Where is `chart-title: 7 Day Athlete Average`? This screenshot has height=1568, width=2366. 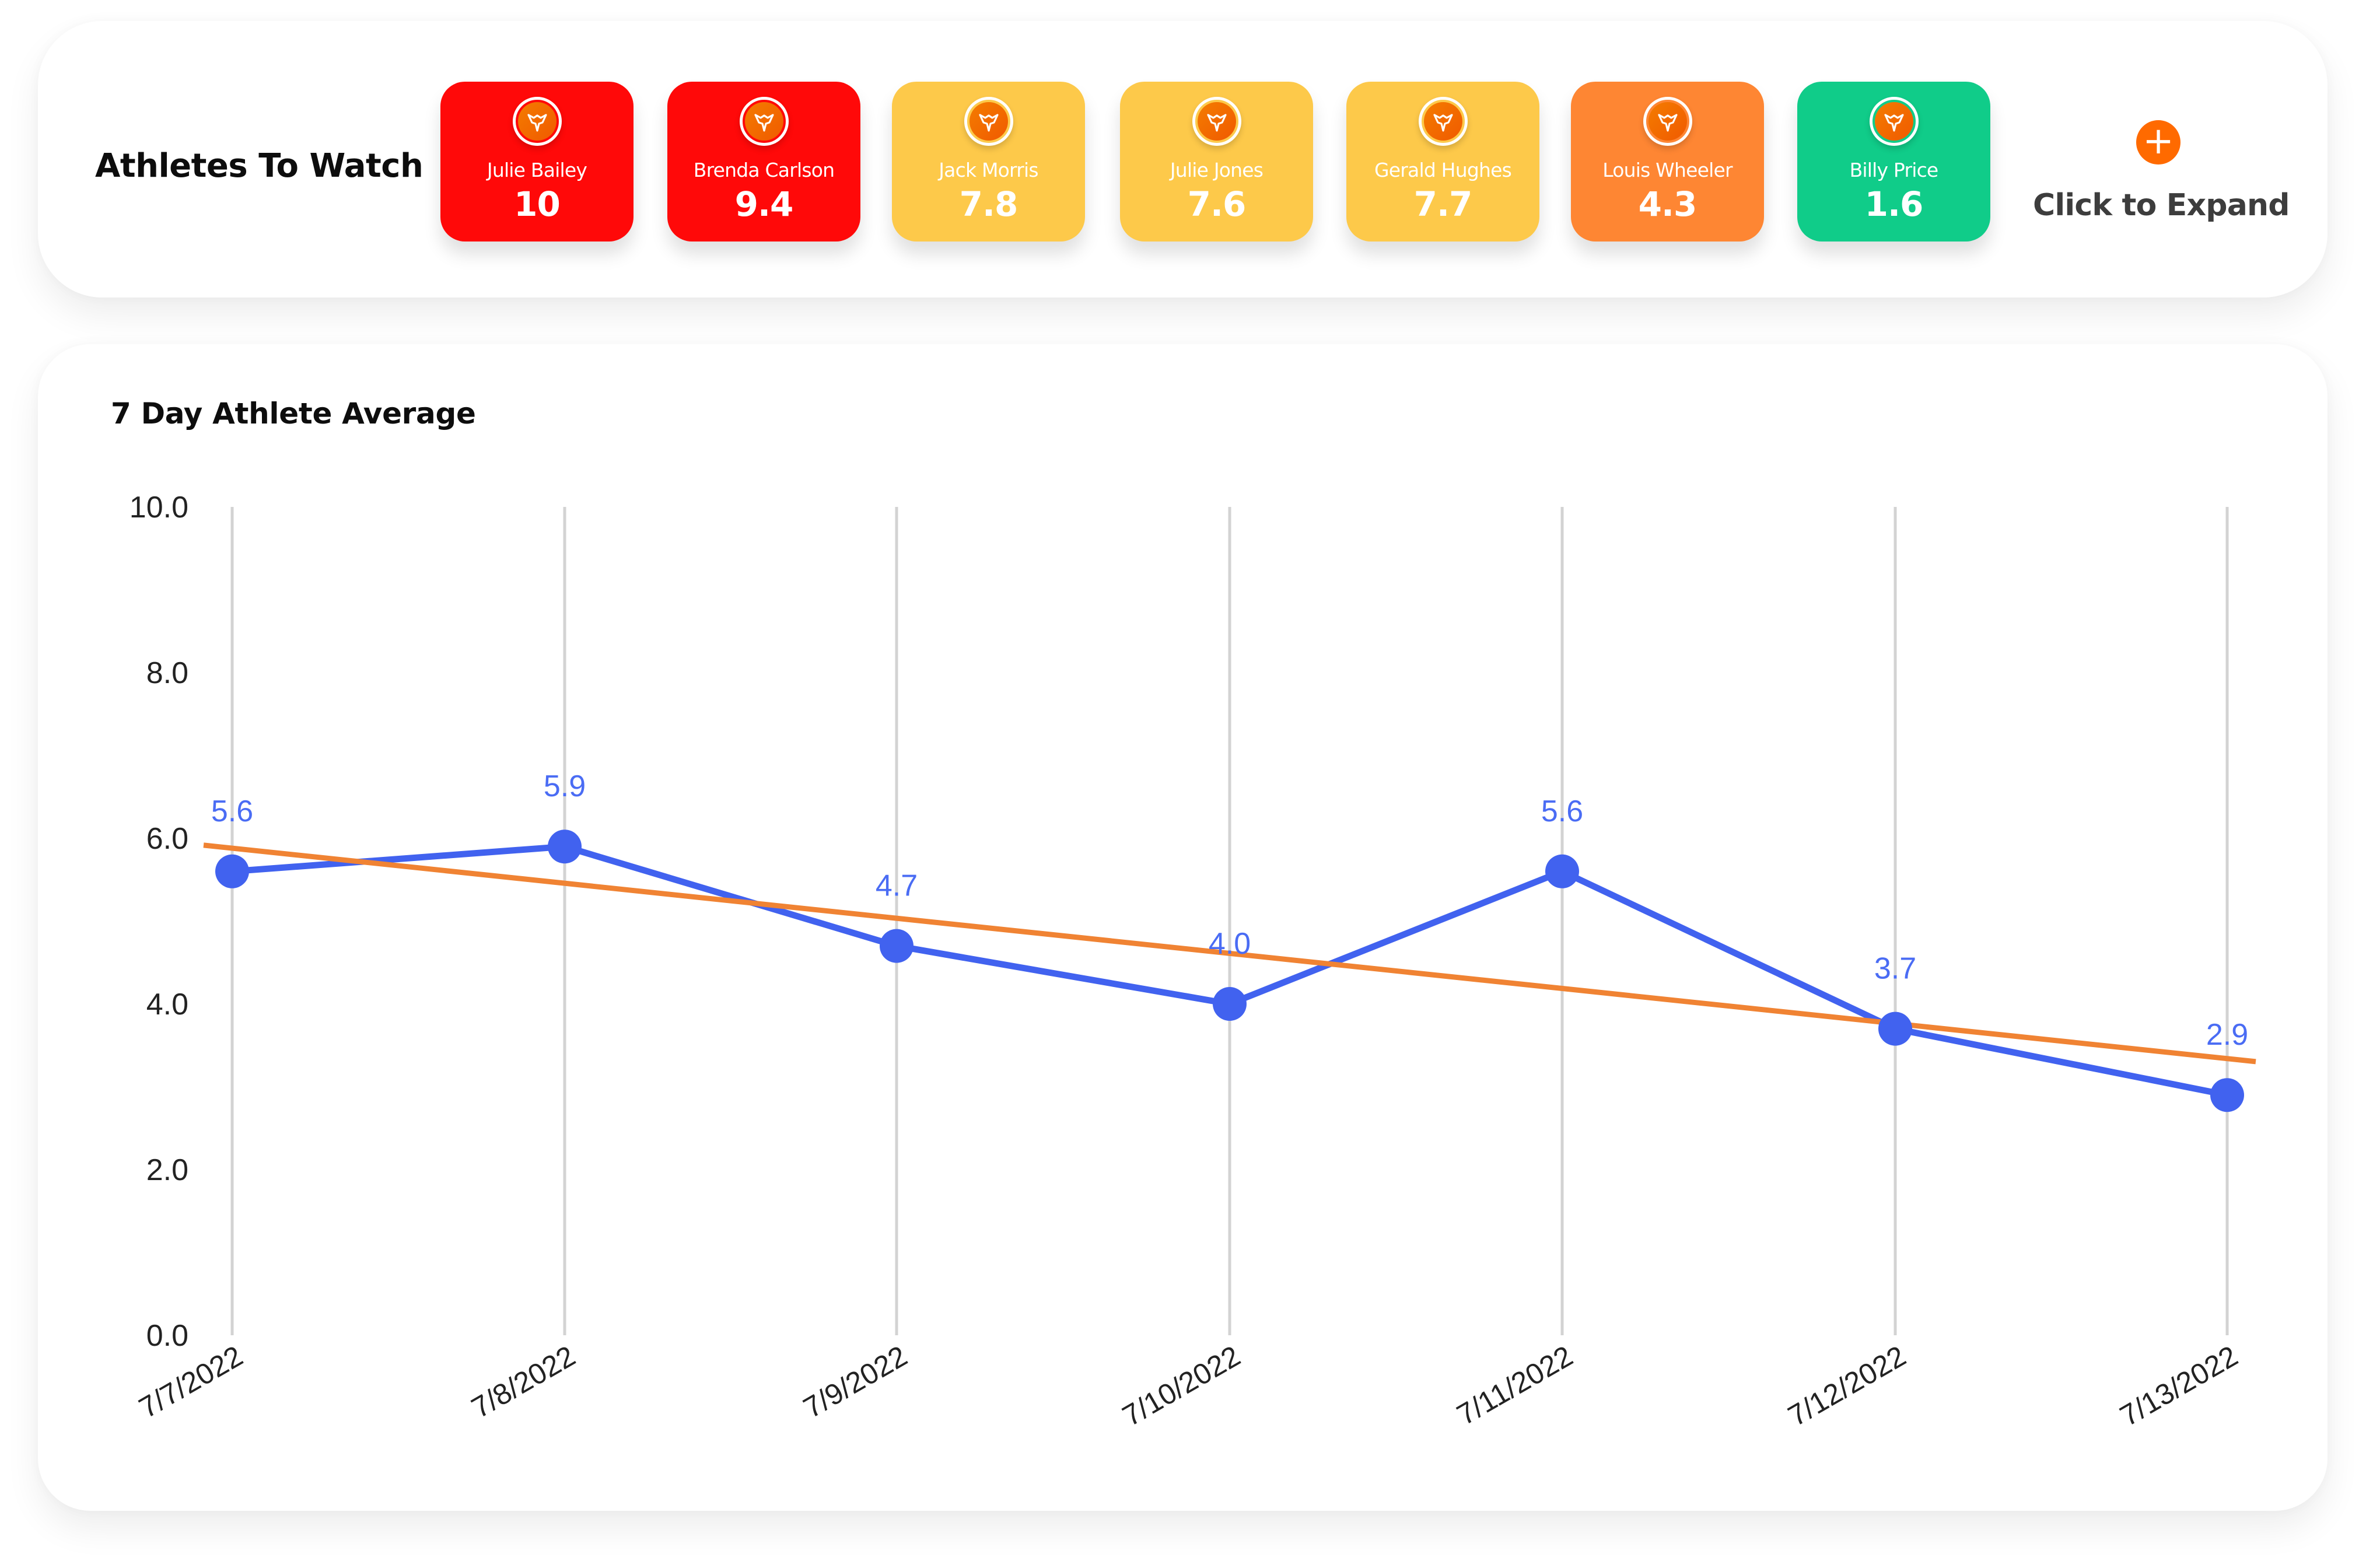 chart-title: 7 Day Athlete Average is located at coordinates (293, 413).